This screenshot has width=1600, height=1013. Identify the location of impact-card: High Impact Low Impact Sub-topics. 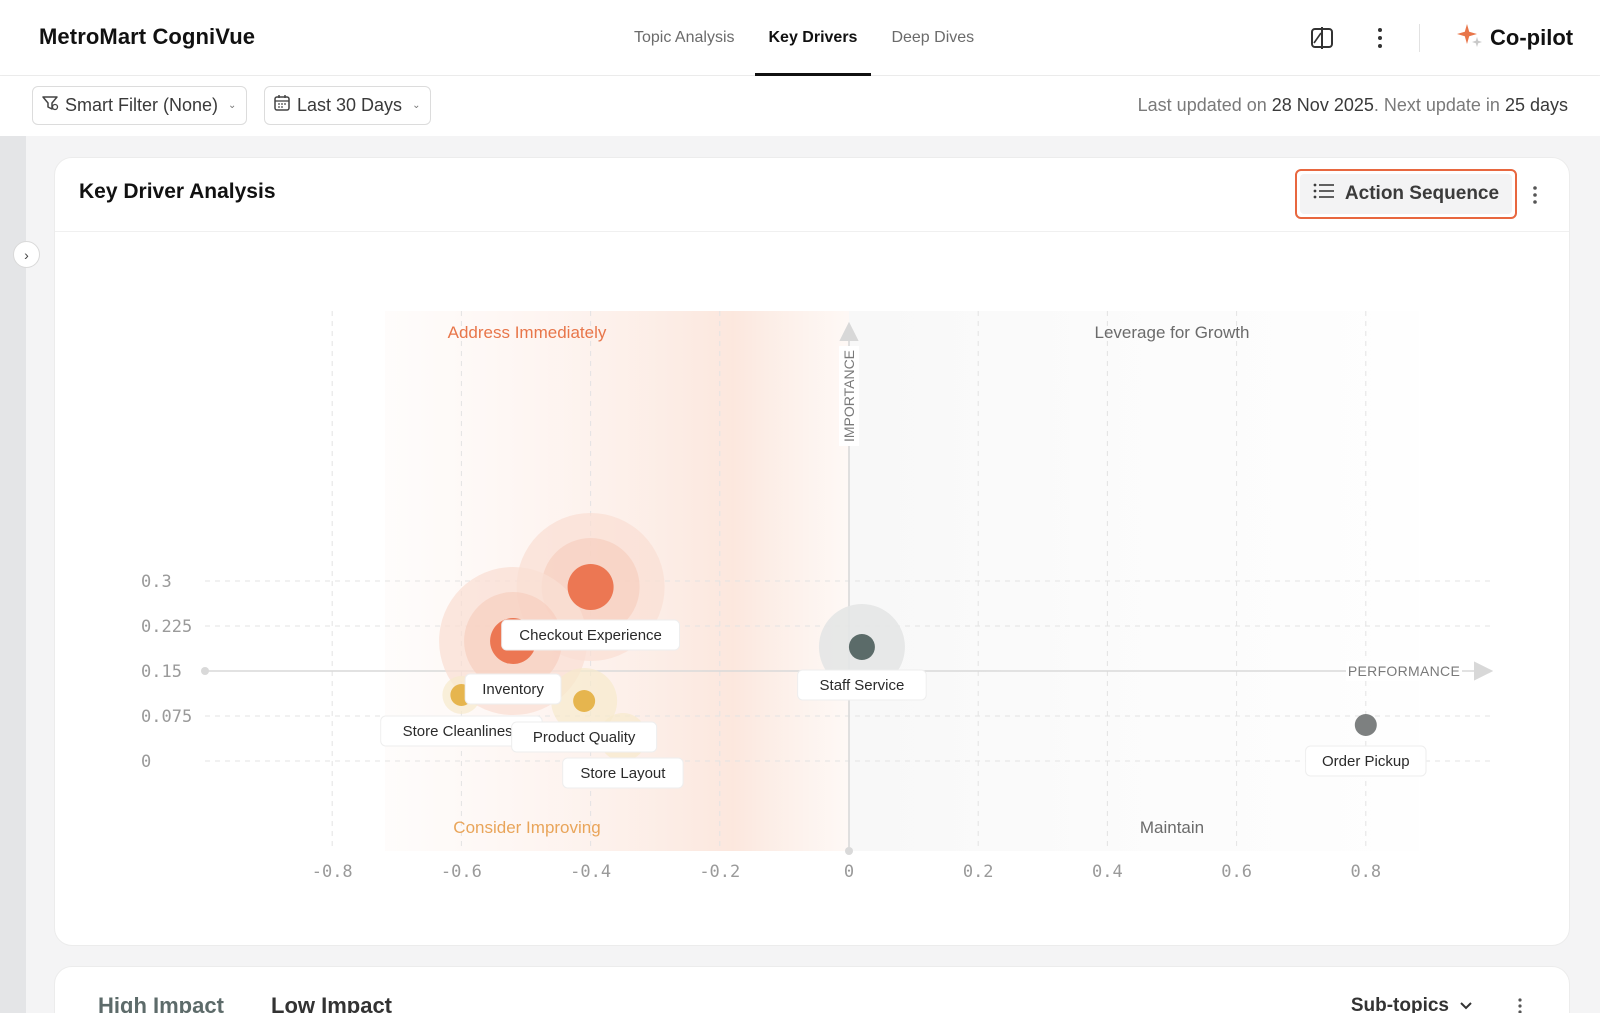
(812, 989).